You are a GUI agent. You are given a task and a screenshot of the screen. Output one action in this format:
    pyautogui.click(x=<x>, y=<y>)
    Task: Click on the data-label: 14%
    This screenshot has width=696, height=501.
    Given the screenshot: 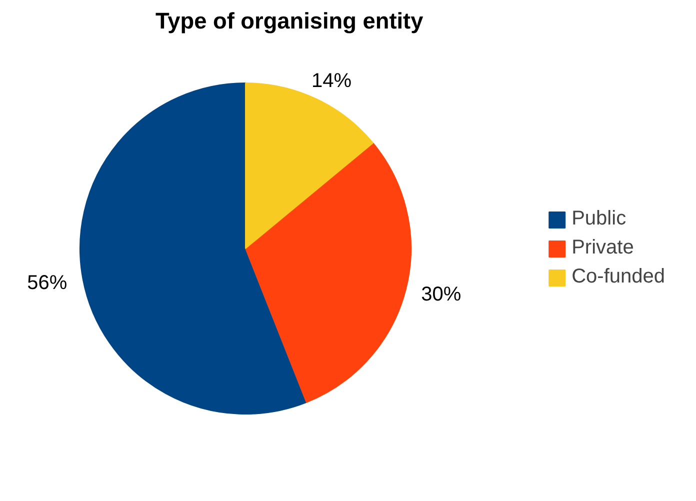 What is the action you would take?
    pyautogui.click(x=331, y=81)
    